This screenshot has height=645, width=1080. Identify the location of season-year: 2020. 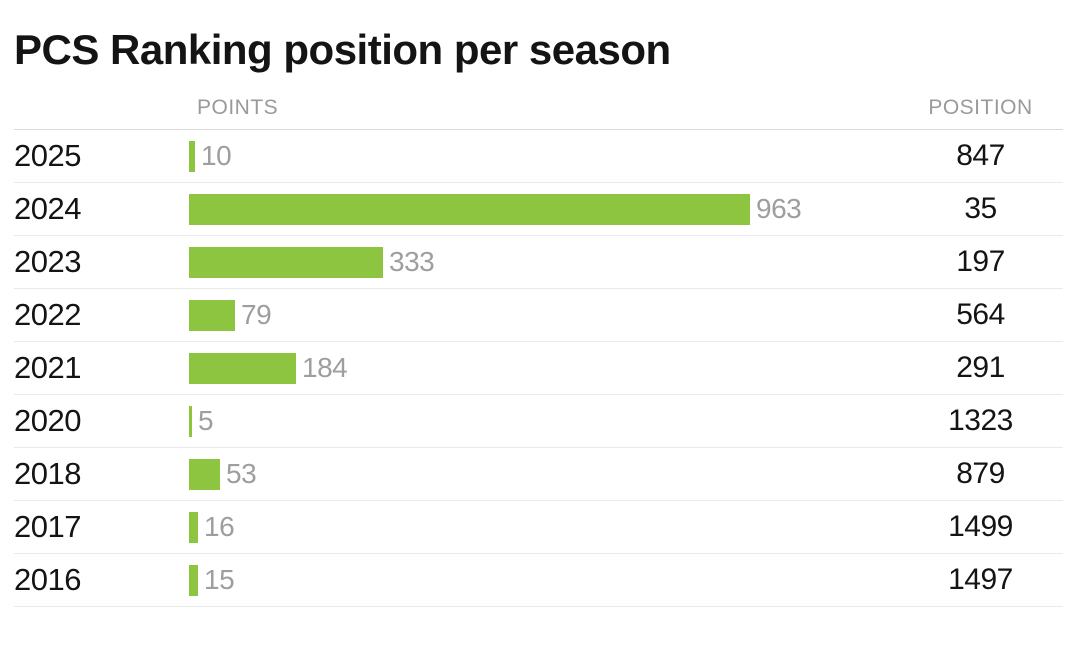
(47, 420).